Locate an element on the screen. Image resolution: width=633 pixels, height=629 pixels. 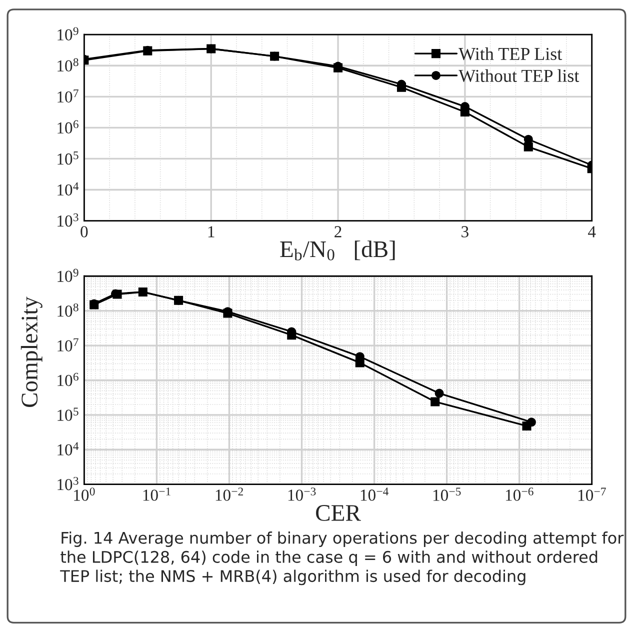
x-tick-label: 10$^{−2}$ is located at coordinates (229, 494).